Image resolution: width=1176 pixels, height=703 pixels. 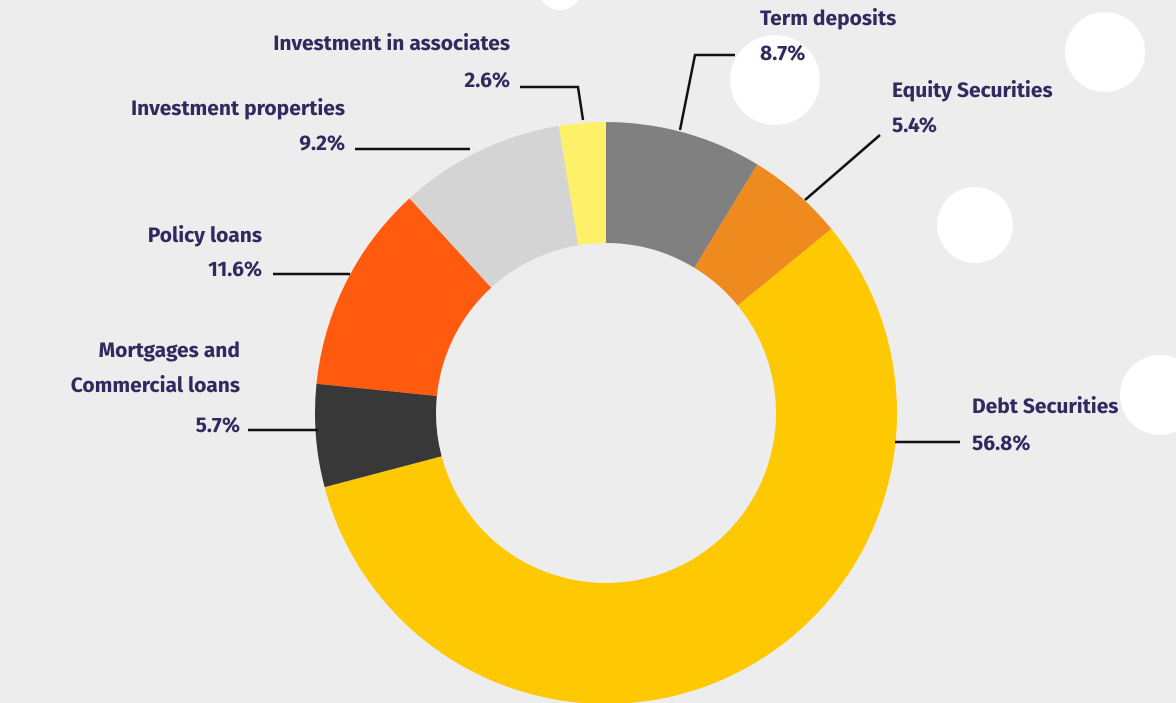 I want to click on category-label: Debt Securities, so click(x=1045, y=406).